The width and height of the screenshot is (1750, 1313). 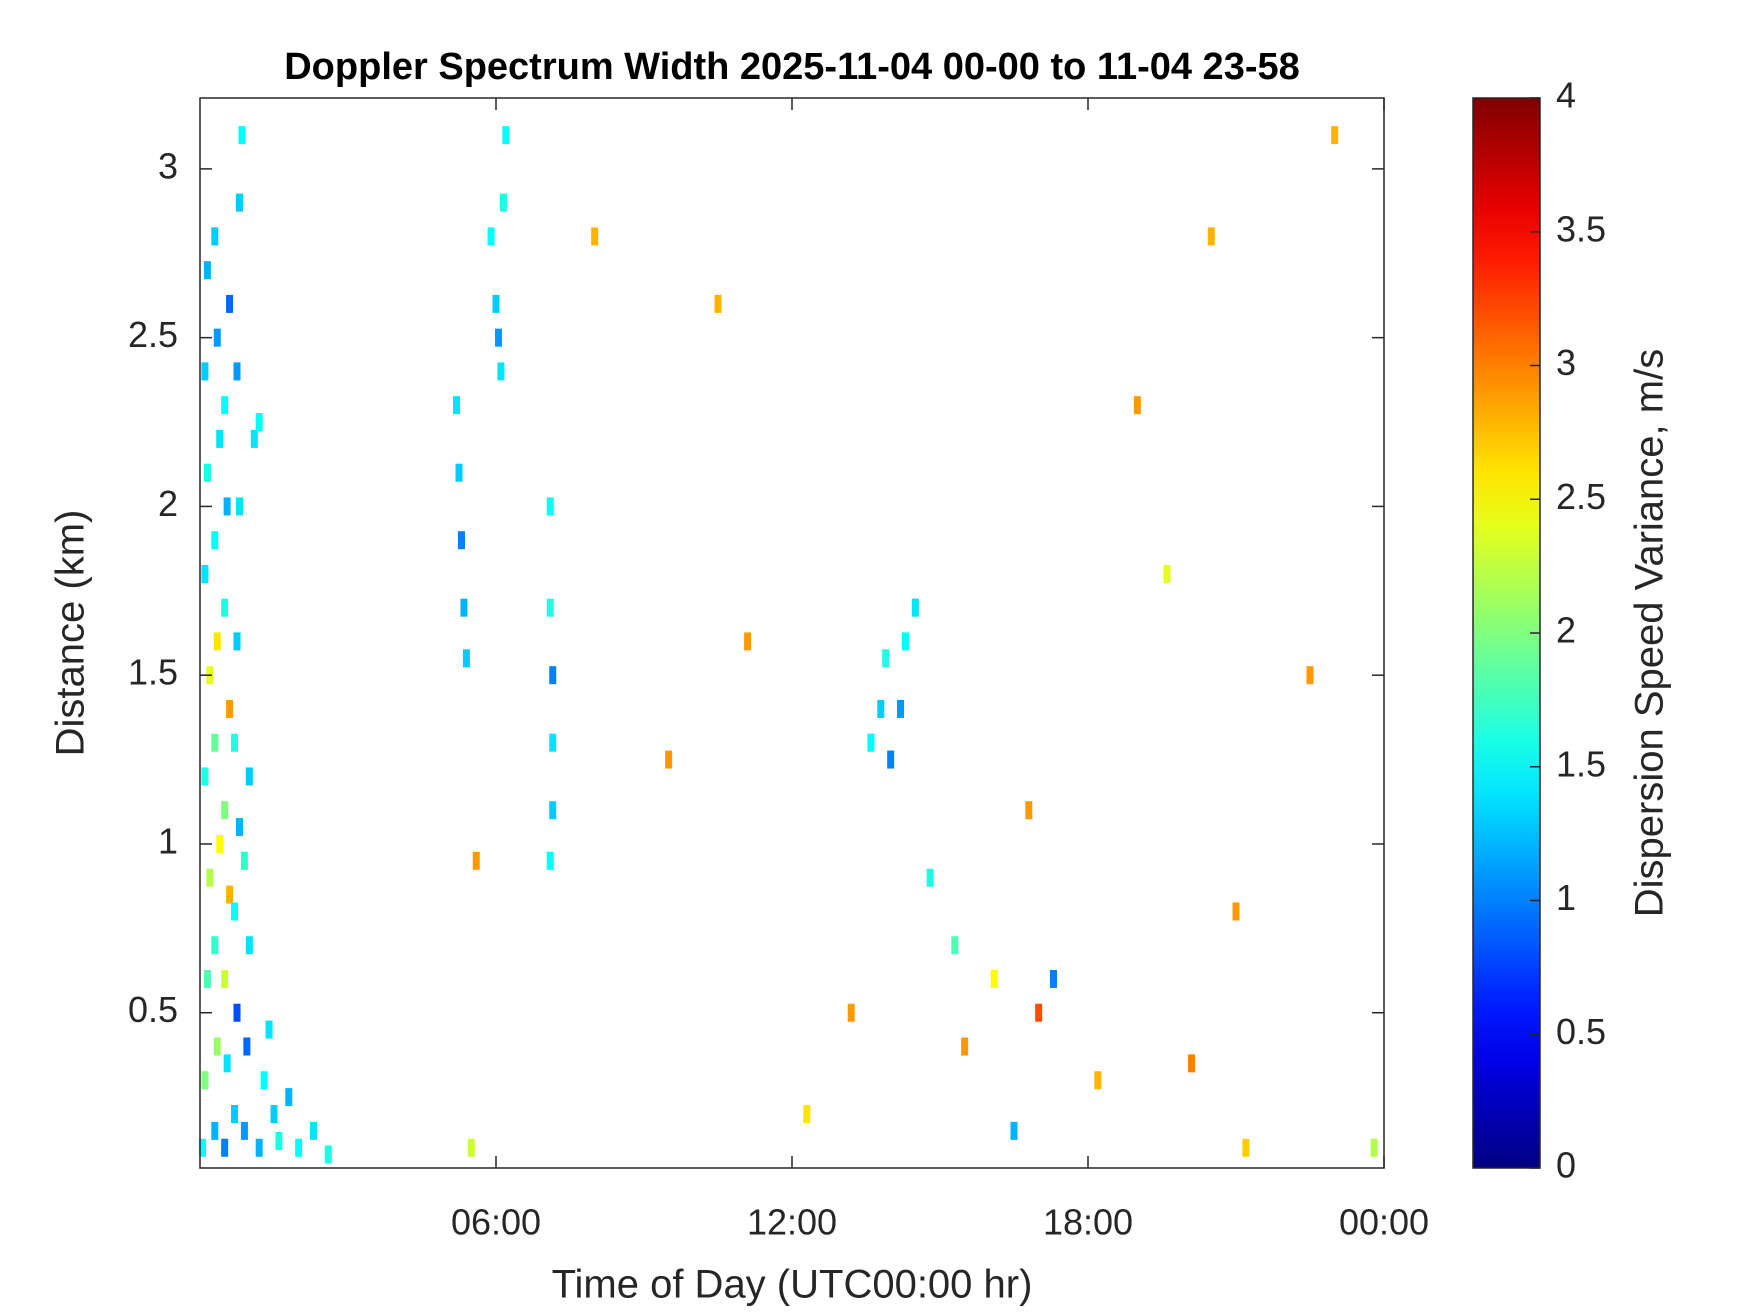 What do you see at coordinates (1566, 95) in the screenshot?
I see `colorbar-tick-label: 4` at bounding box center [1566, 95].